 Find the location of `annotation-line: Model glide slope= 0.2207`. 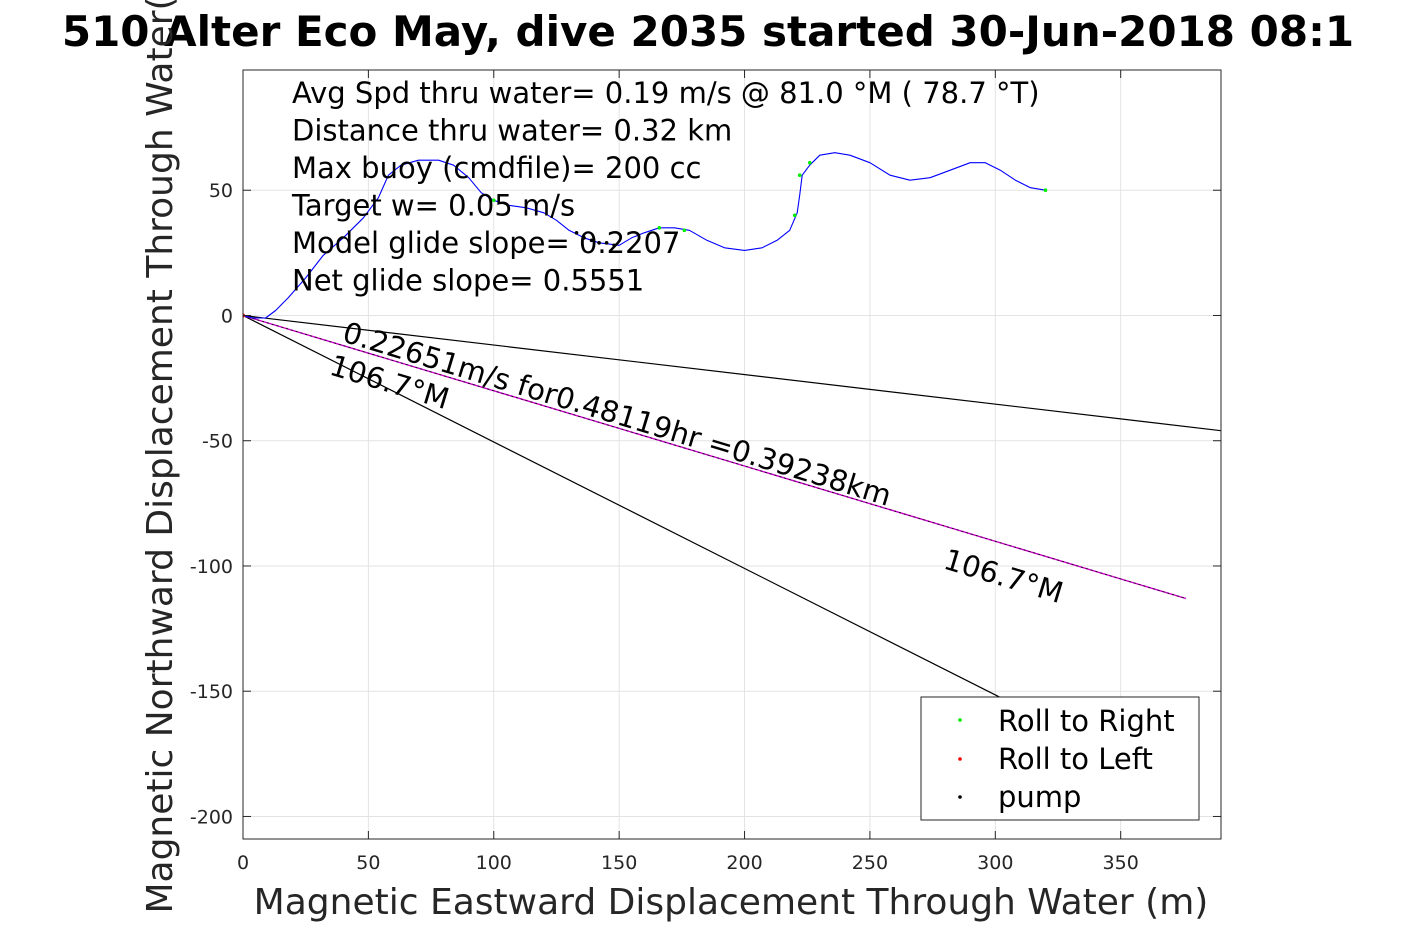

annotation-line: Model glide slope= 0.2207 is located at coordinates (486, 243).